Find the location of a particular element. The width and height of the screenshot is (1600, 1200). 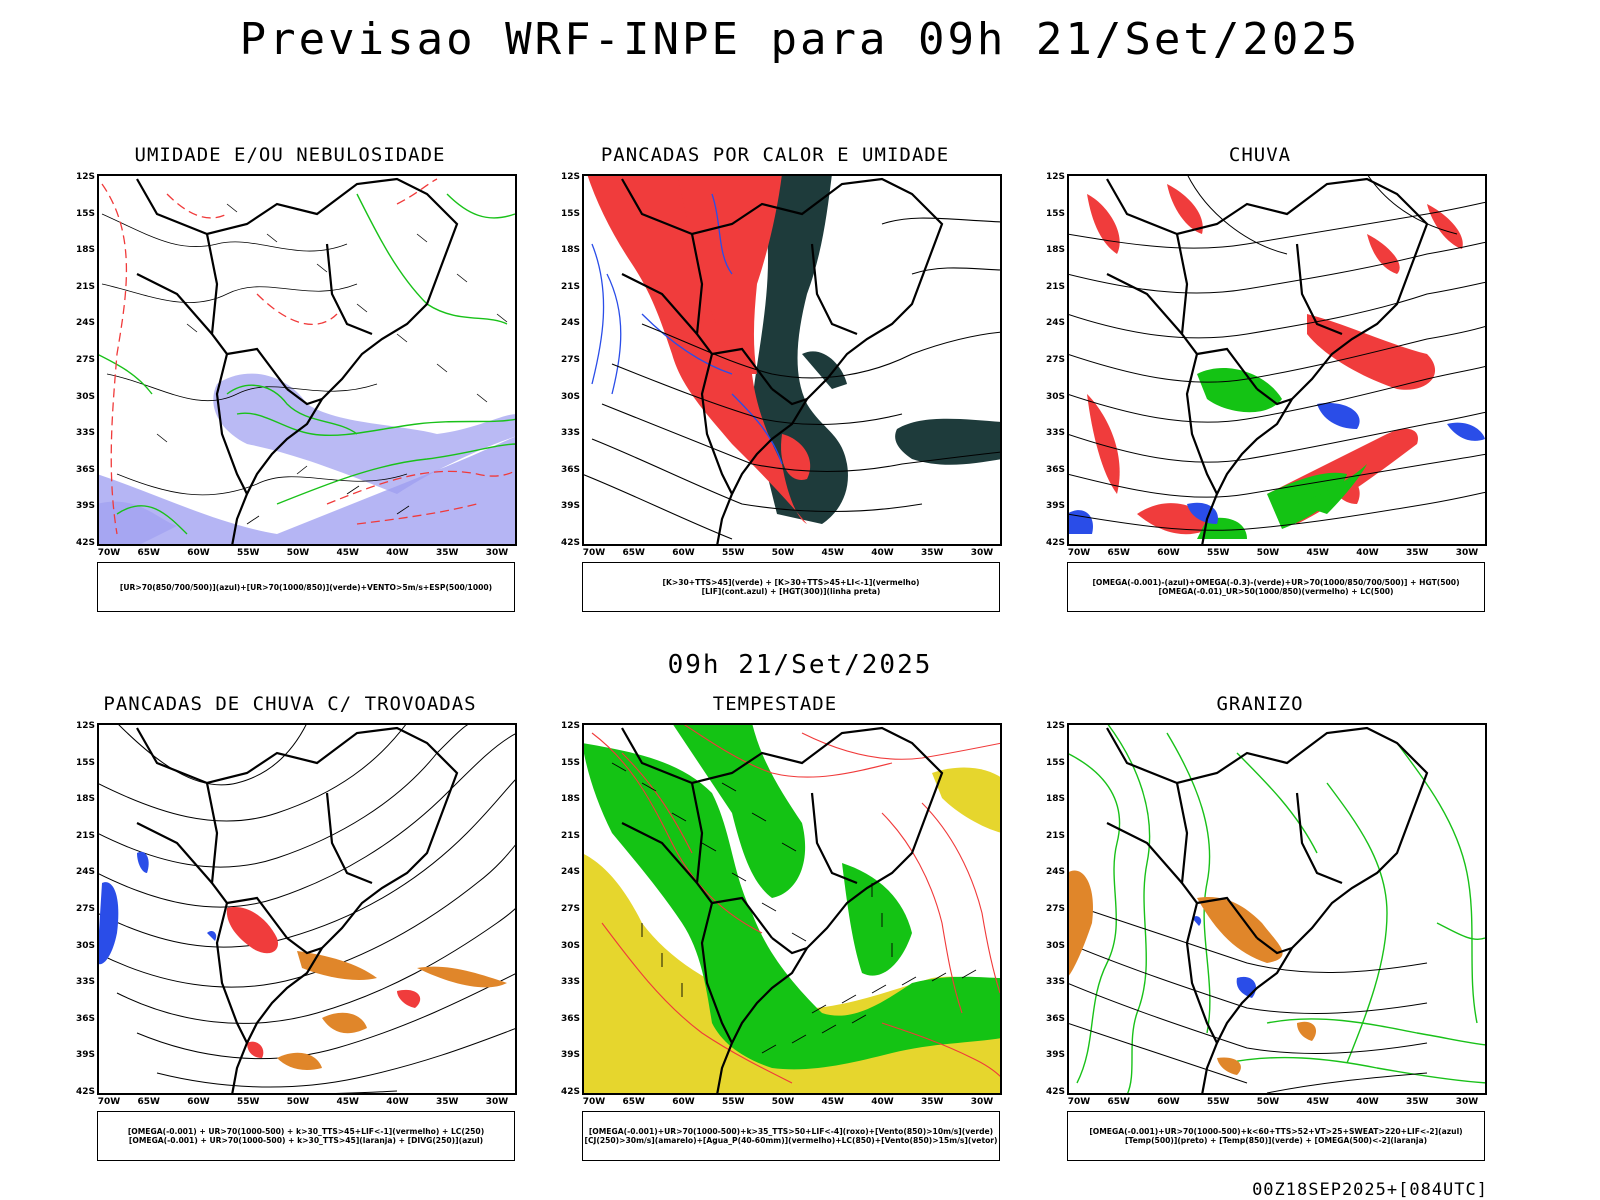

rain-map-svg is located at coordinates (1277, 360).